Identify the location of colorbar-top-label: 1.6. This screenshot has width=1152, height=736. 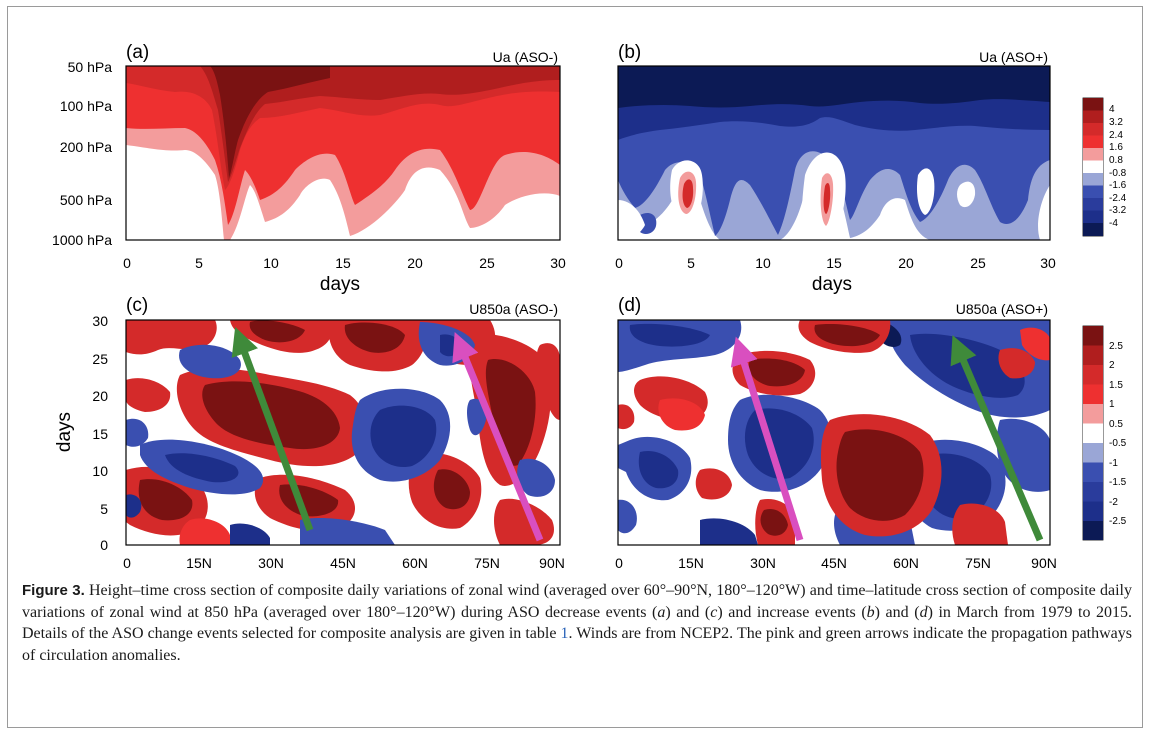
(1116, 147).